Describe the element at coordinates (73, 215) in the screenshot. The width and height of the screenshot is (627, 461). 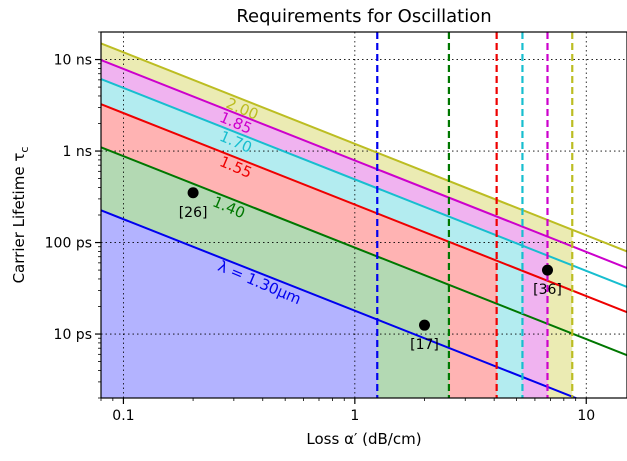
I see `y-axis-ticks: 10 ps 100 ps 1 ns 10 ns` at that location.